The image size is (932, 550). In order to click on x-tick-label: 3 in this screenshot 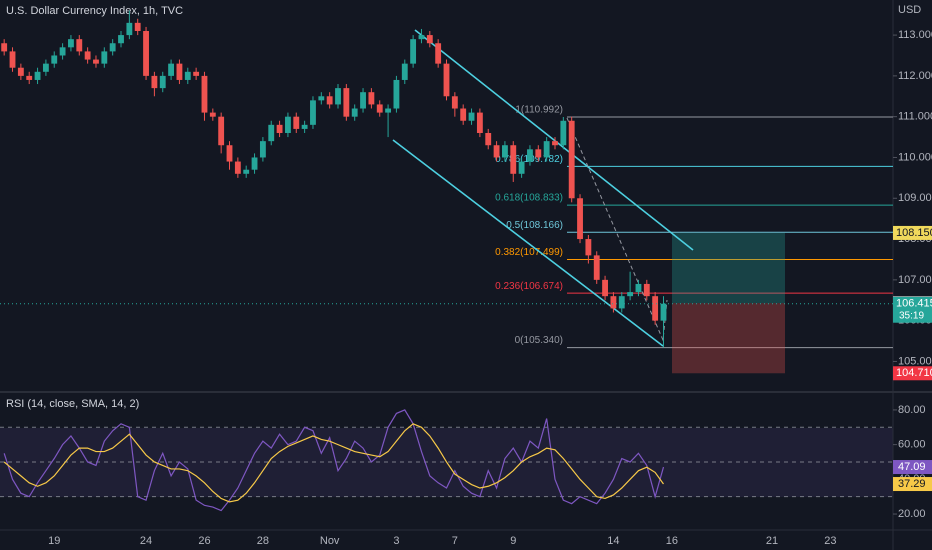, I will do `click(396, 541)`.